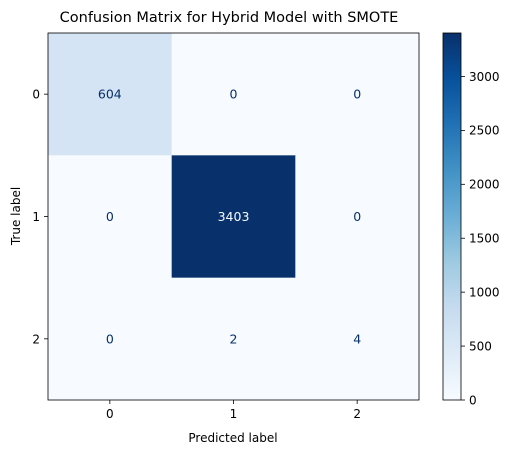  I want to click on y-axis-label: True label, so click(16, 216).